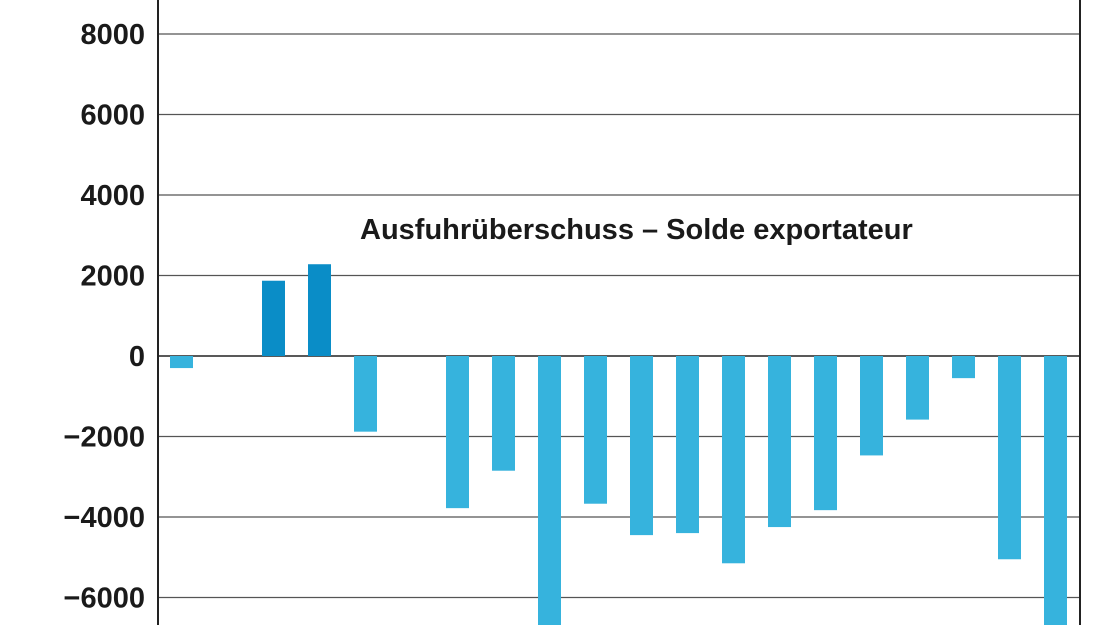 Image resolution: width=1110 pixels, height=625 pixels. Describe the element at coordinates (104, 317) in the screenshot. I see `y-axis-tick-labels: 8000 6000 4000 2000 0 −2000 −4000 −6000` at that location.